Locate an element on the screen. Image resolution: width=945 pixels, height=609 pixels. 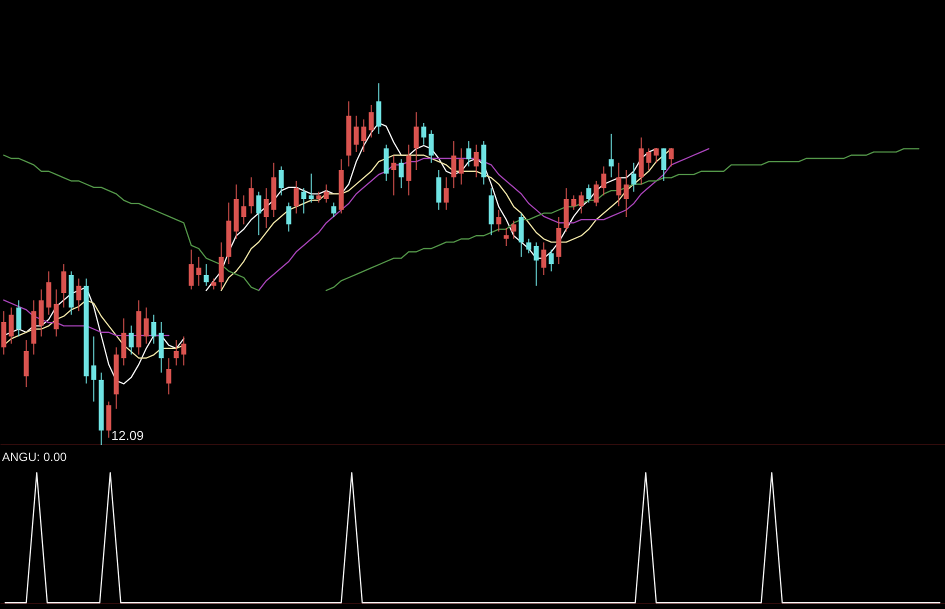
annotation: 12.09 is located at coordinates (127, 435).